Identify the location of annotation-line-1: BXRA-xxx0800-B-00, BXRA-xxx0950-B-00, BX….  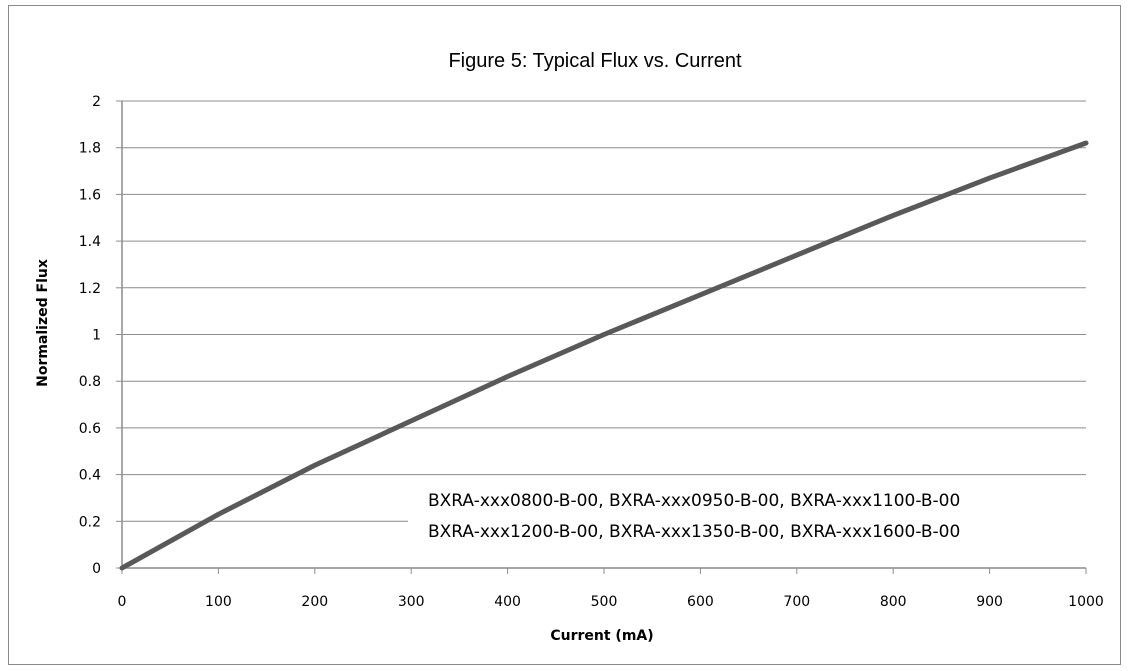
(694, 501).